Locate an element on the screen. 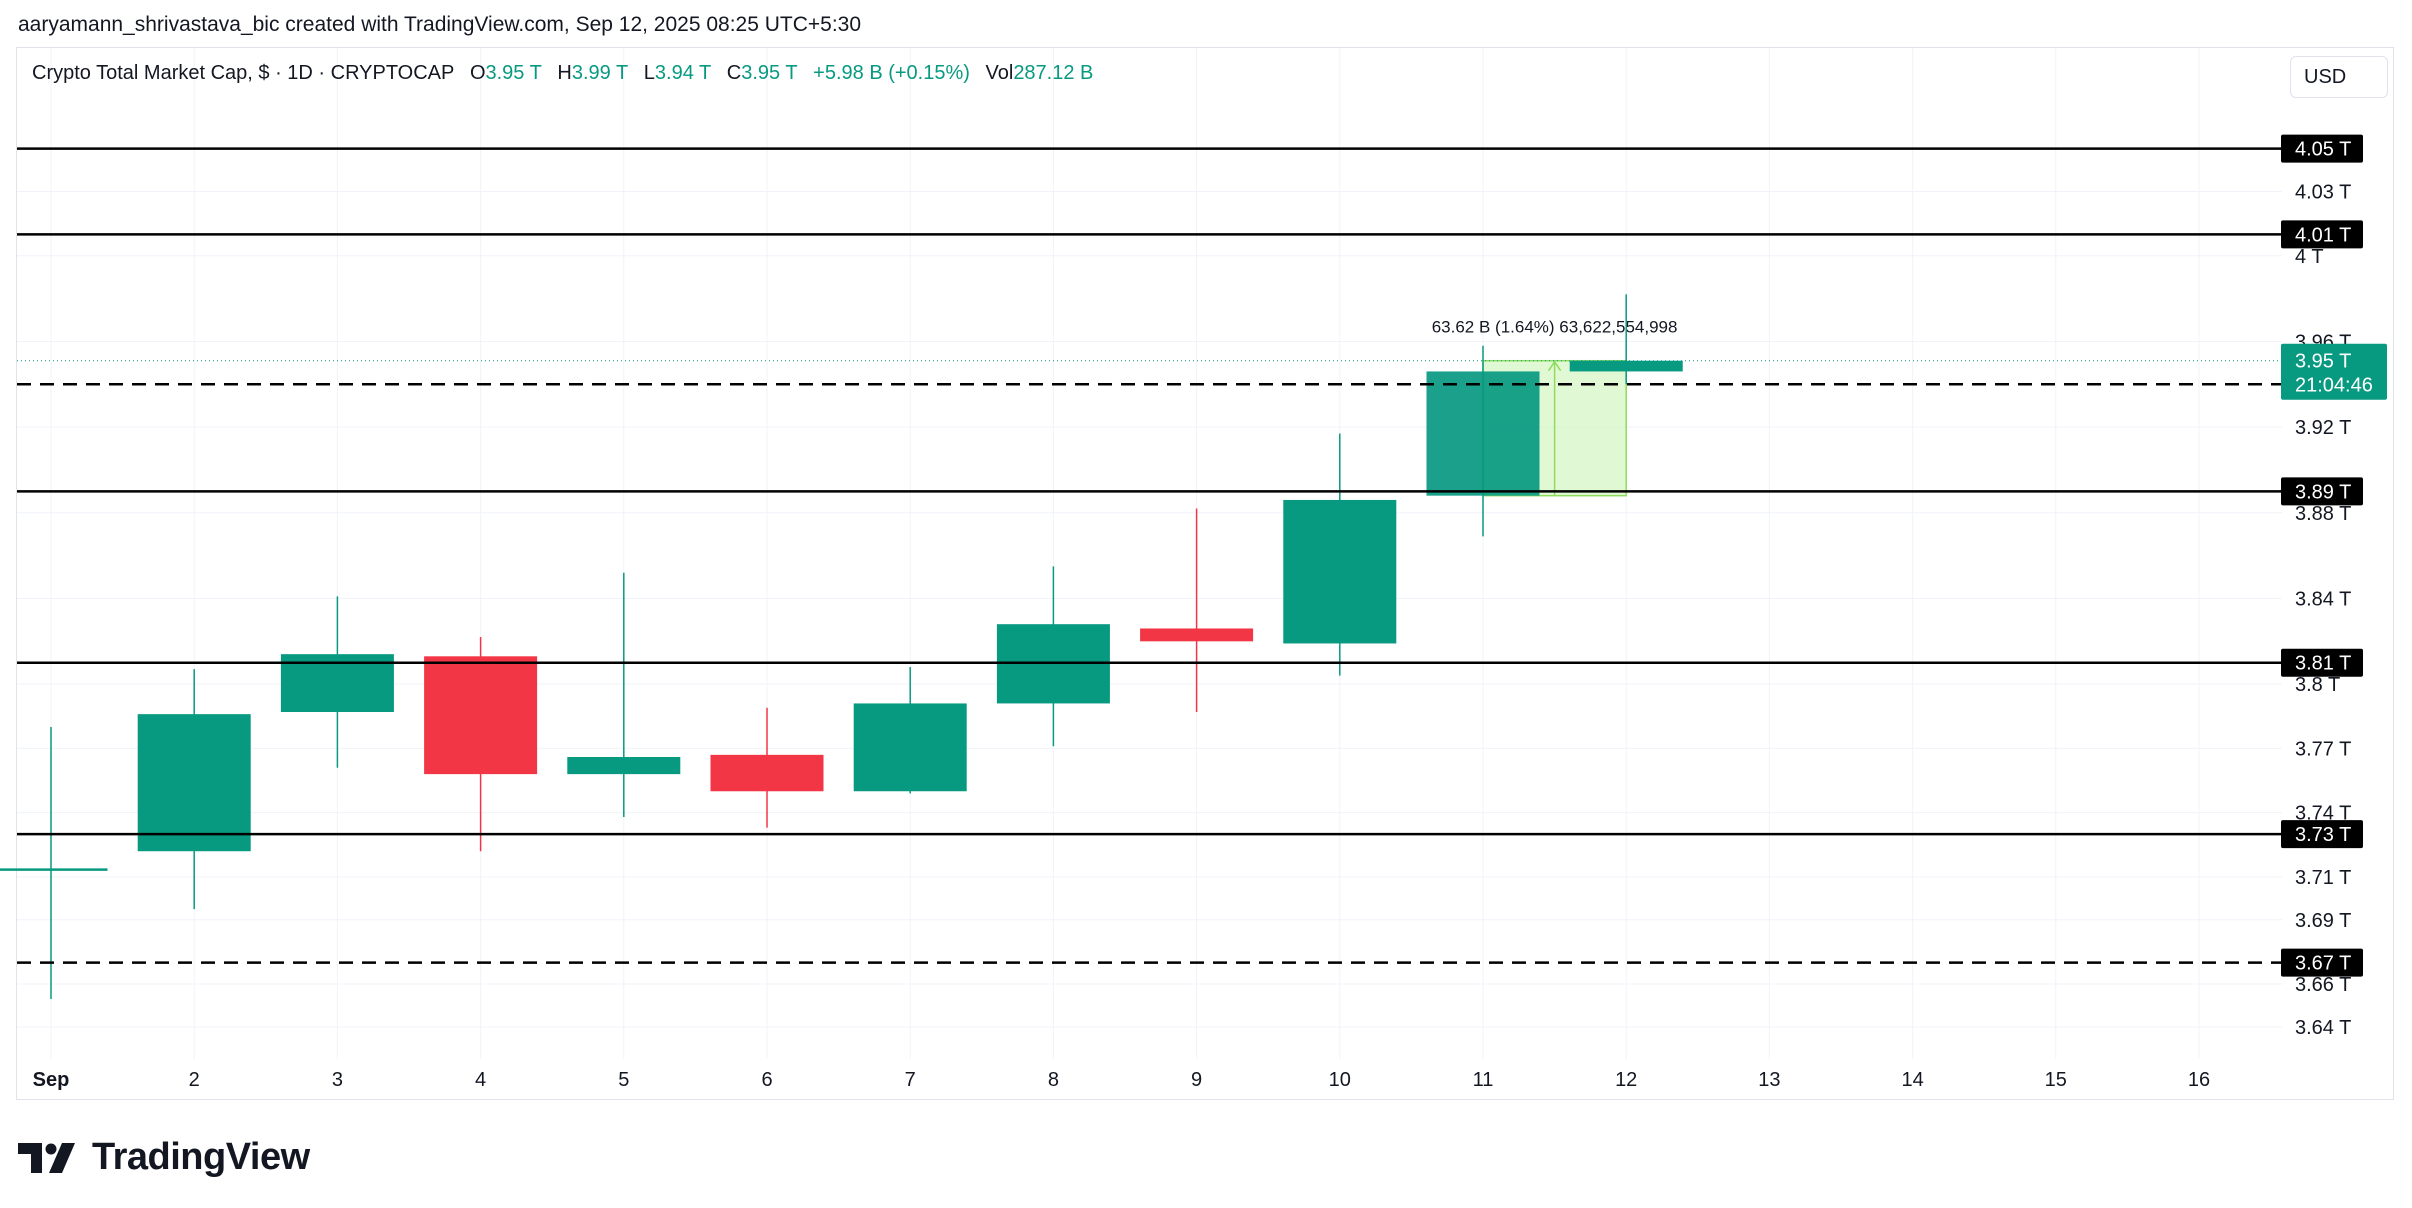 The width and height of the screenshot is (2412, 1208). change-value: +5.98 B (+0.15%) is located at coordinates (891, 73).